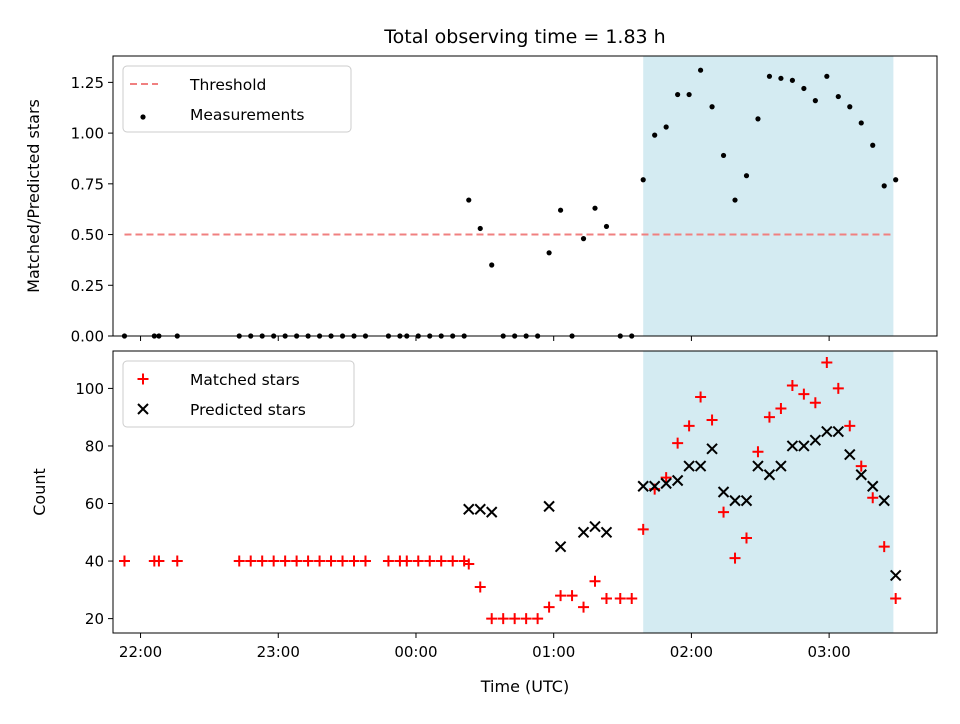 The width and height of the screenshot is (960, 724). Describe the element at coordinates (245, 380) in the screenshot. I see `legend-label: Matched stars` at that location.